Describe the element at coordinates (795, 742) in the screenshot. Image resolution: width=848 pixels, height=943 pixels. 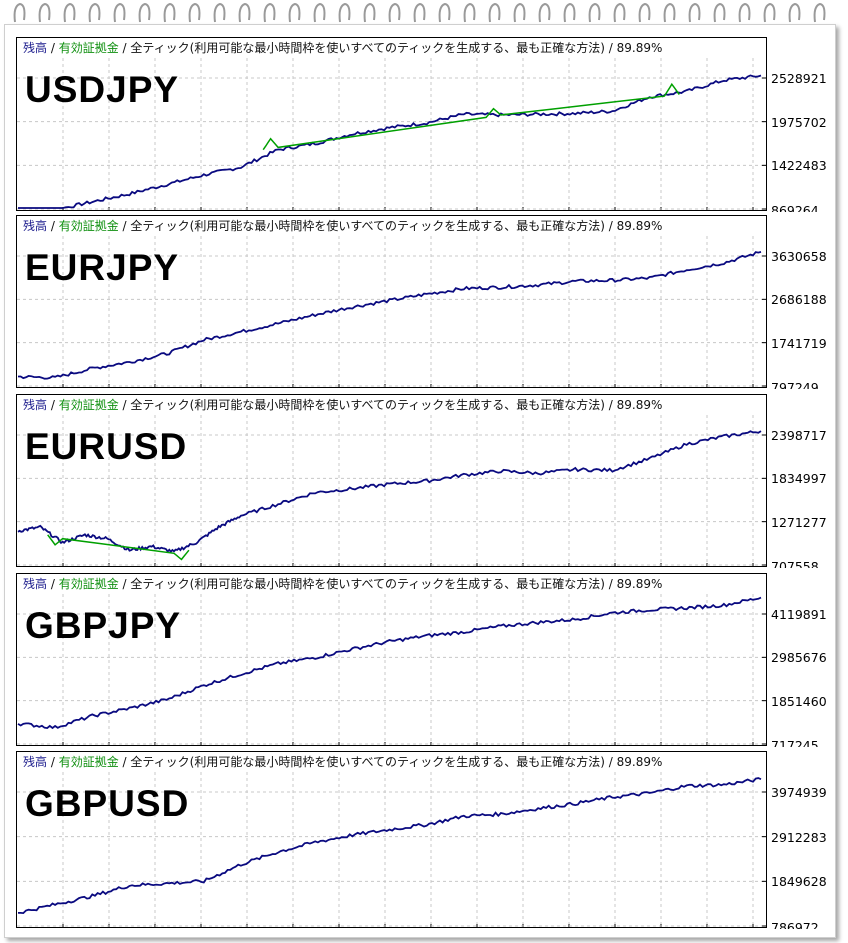
I see `y-tick-label: 717245` at that location.